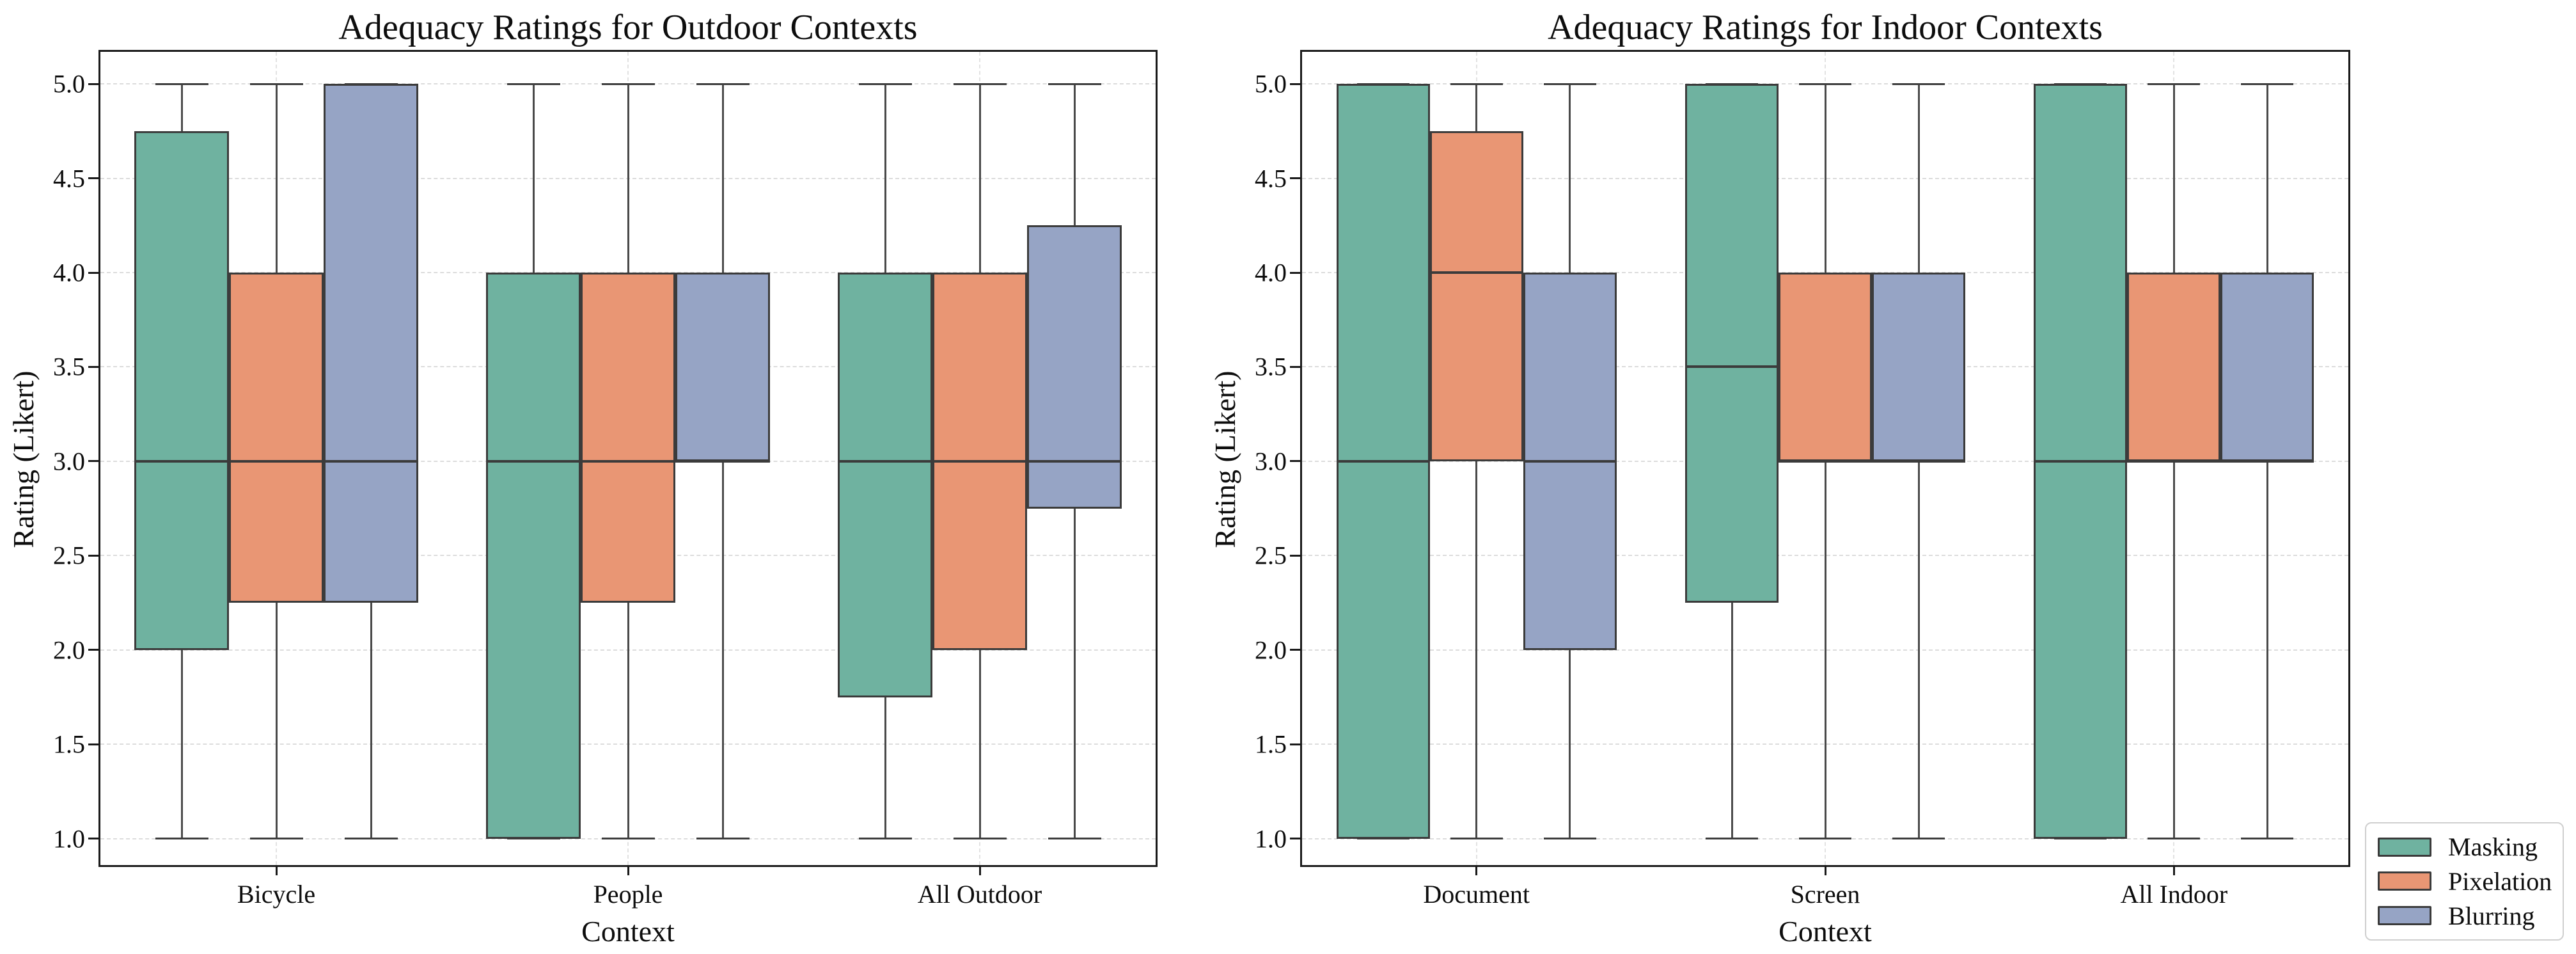  Describe the element at coordinates (2174, 84) in the screenshot. I see `whisker-cap-upper-pixelation-all-indoor` at that location.